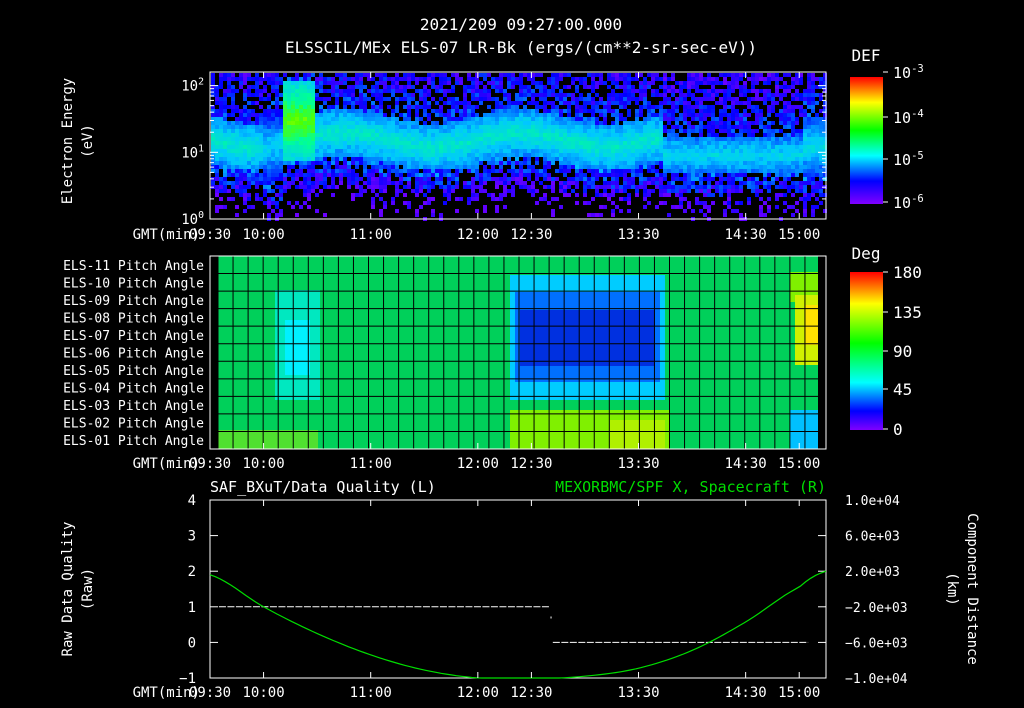  I want to click on pitch-row-label: ELS-02 Pitch Angle, so click(133, 424).